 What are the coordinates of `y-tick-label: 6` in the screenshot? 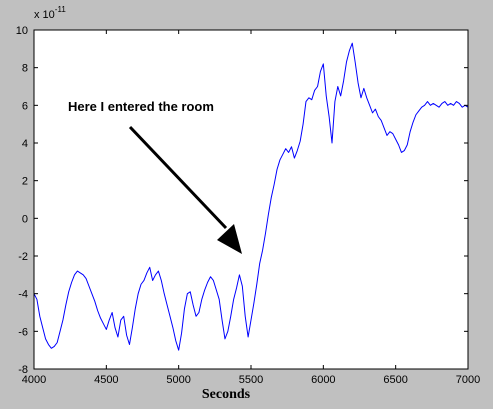 It's located at (25, 106).